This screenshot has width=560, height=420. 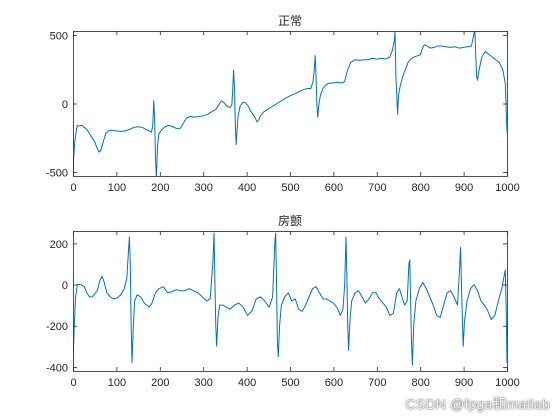 What do you see at coordinates (57, 327) in the screenshot?
I see `y-tick-label: -200` at bounding box center [57, 327].